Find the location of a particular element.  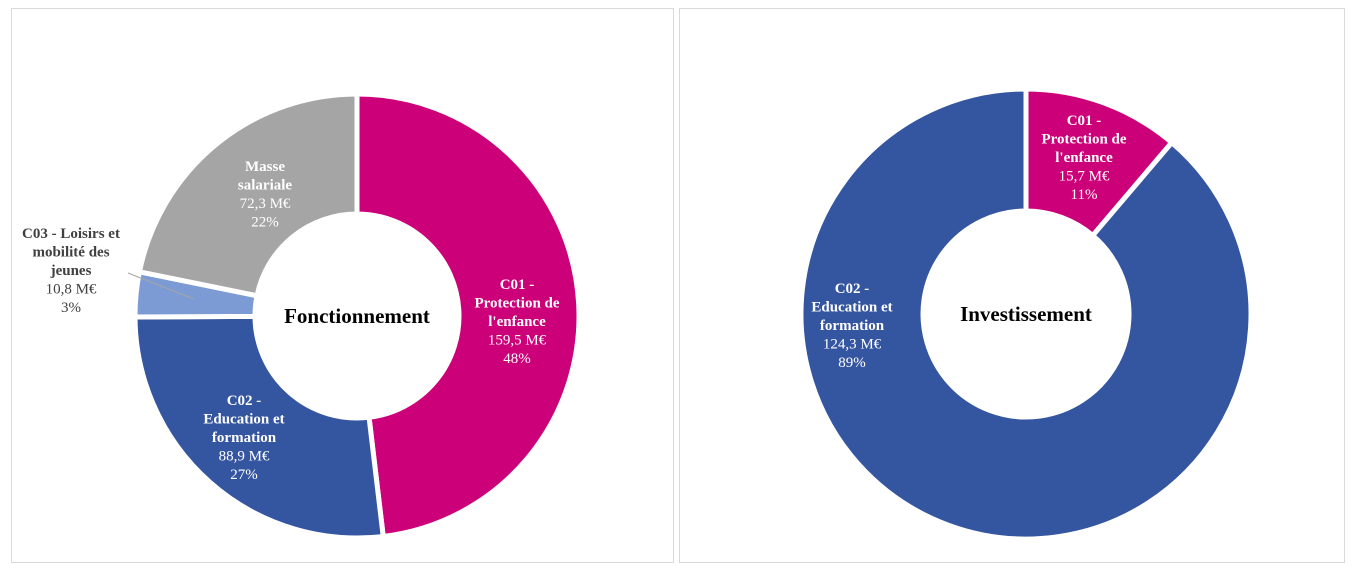

data-label-value: 124,3 M€ is located at coordinates (852, 345).